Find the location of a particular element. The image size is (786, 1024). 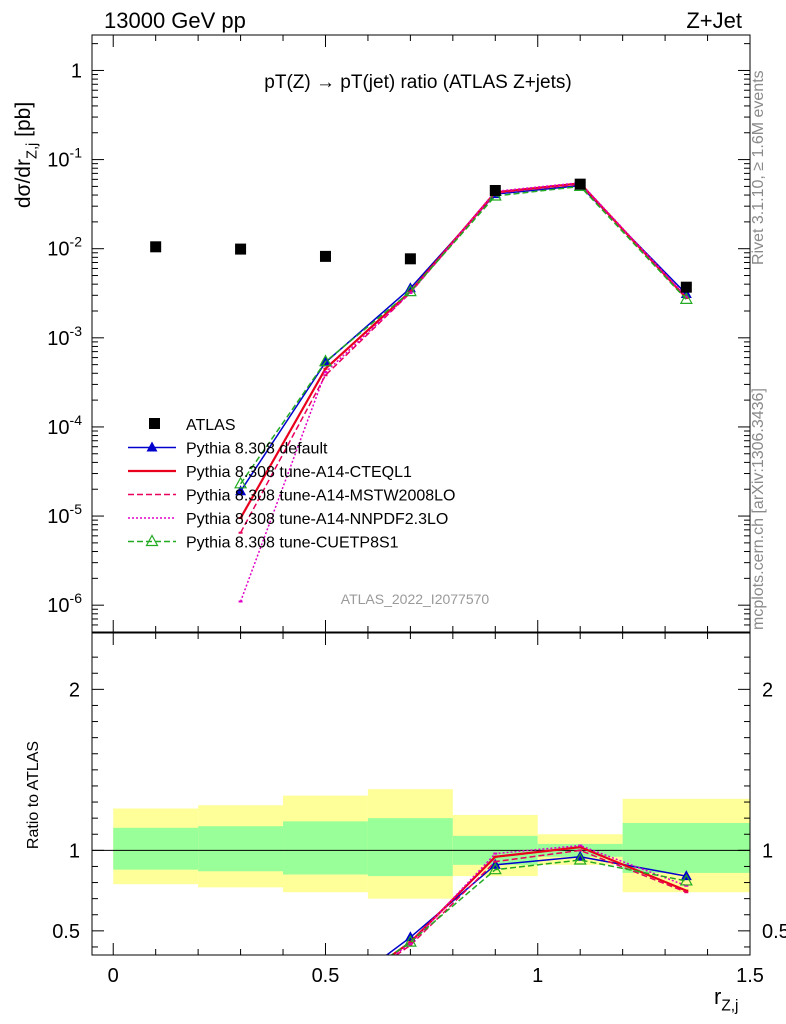

chart-title: pT(Z) → pT(jet) ratio (ATLAS Z+jets) is located at coordinates (417, 82).